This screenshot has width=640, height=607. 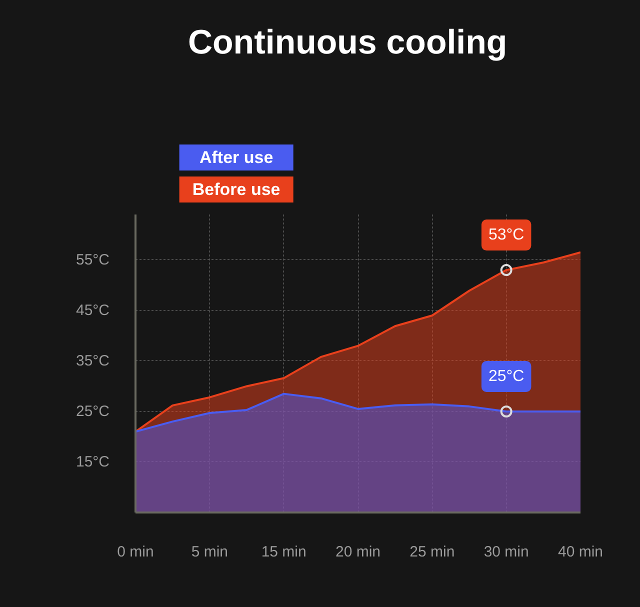 I want to click on y-tick-label: 55°C, so click(x=93, y=259).